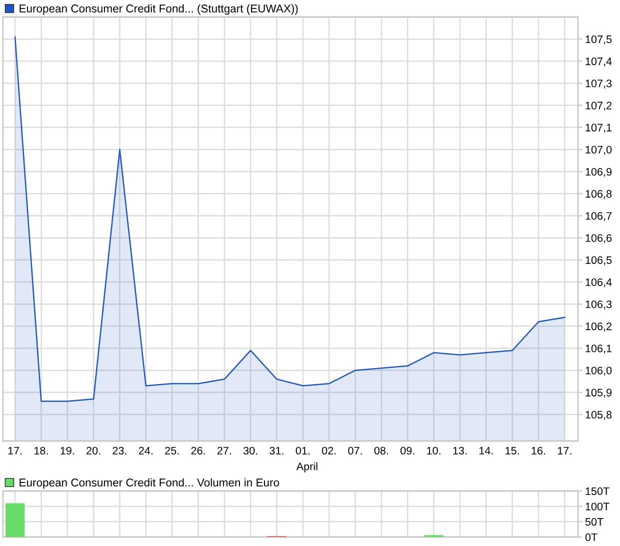  I want to click on x-tick-label: 16., so click(539, 450).